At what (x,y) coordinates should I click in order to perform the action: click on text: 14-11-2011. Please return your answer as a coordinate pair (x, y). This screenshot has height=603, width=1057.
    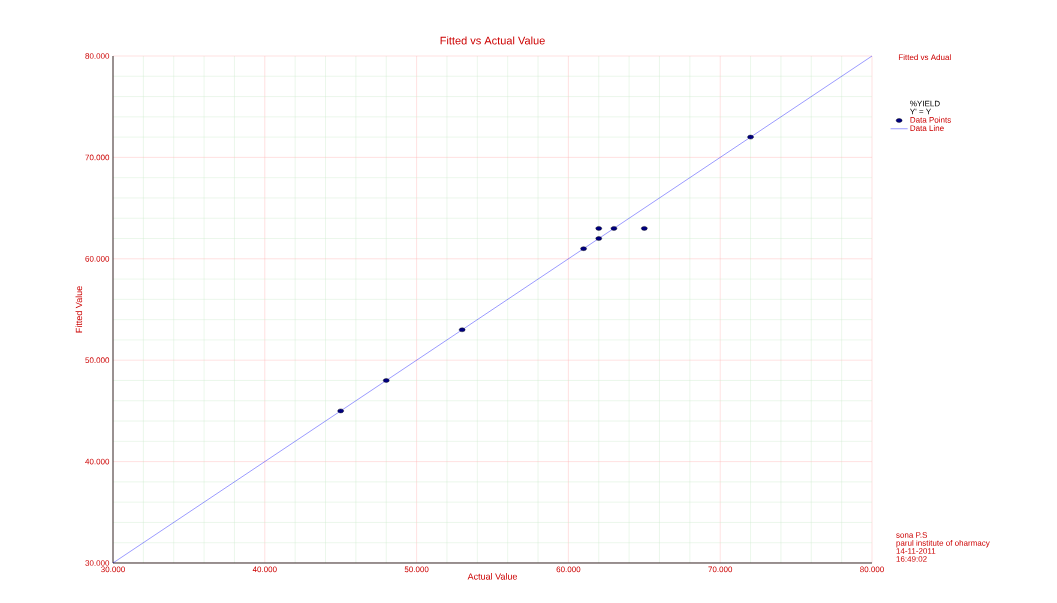
    Looking at the image, I should click on (916, 551).